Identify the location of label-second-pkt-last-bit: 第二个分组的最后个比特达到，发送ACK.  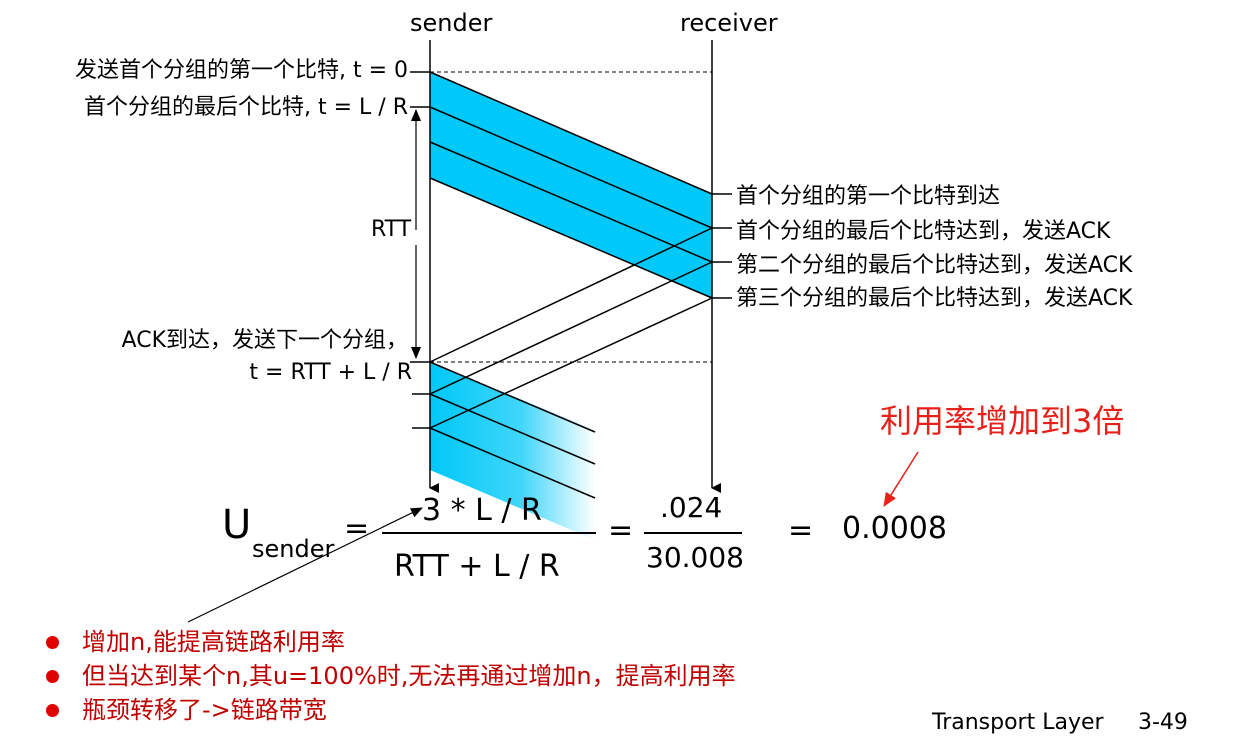
(934, 265).